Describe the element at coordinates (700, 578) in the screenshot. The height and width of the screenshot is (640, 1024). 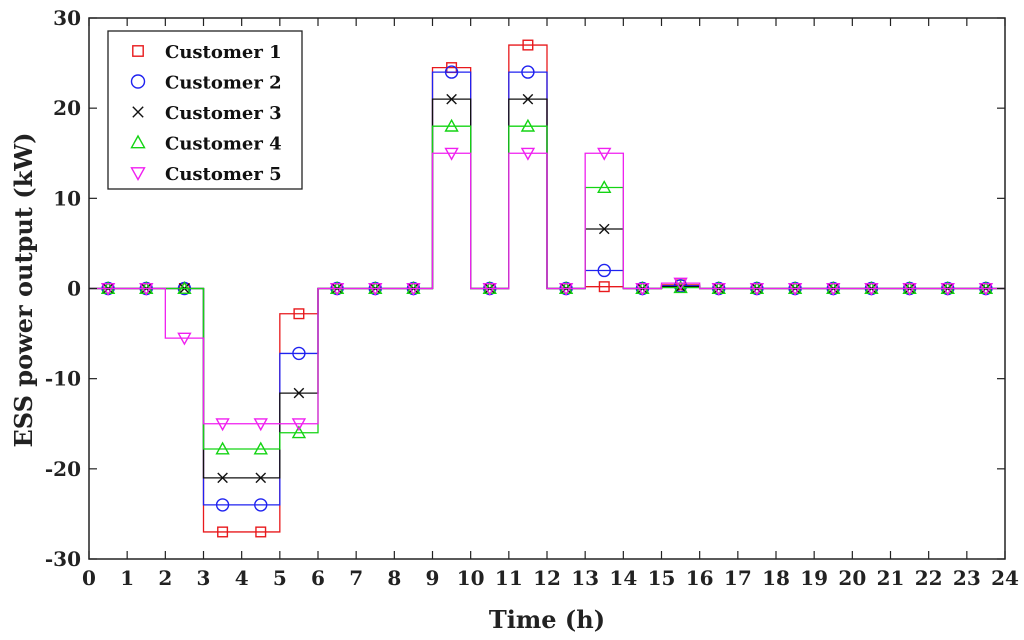
I see `x-tick-label: 16` at that location.